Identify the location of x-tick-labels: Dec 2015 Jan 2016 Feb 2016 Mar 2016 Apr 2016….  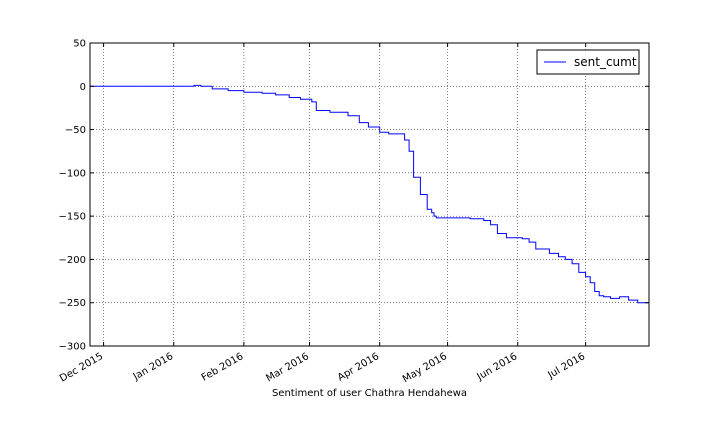
(322, 368).